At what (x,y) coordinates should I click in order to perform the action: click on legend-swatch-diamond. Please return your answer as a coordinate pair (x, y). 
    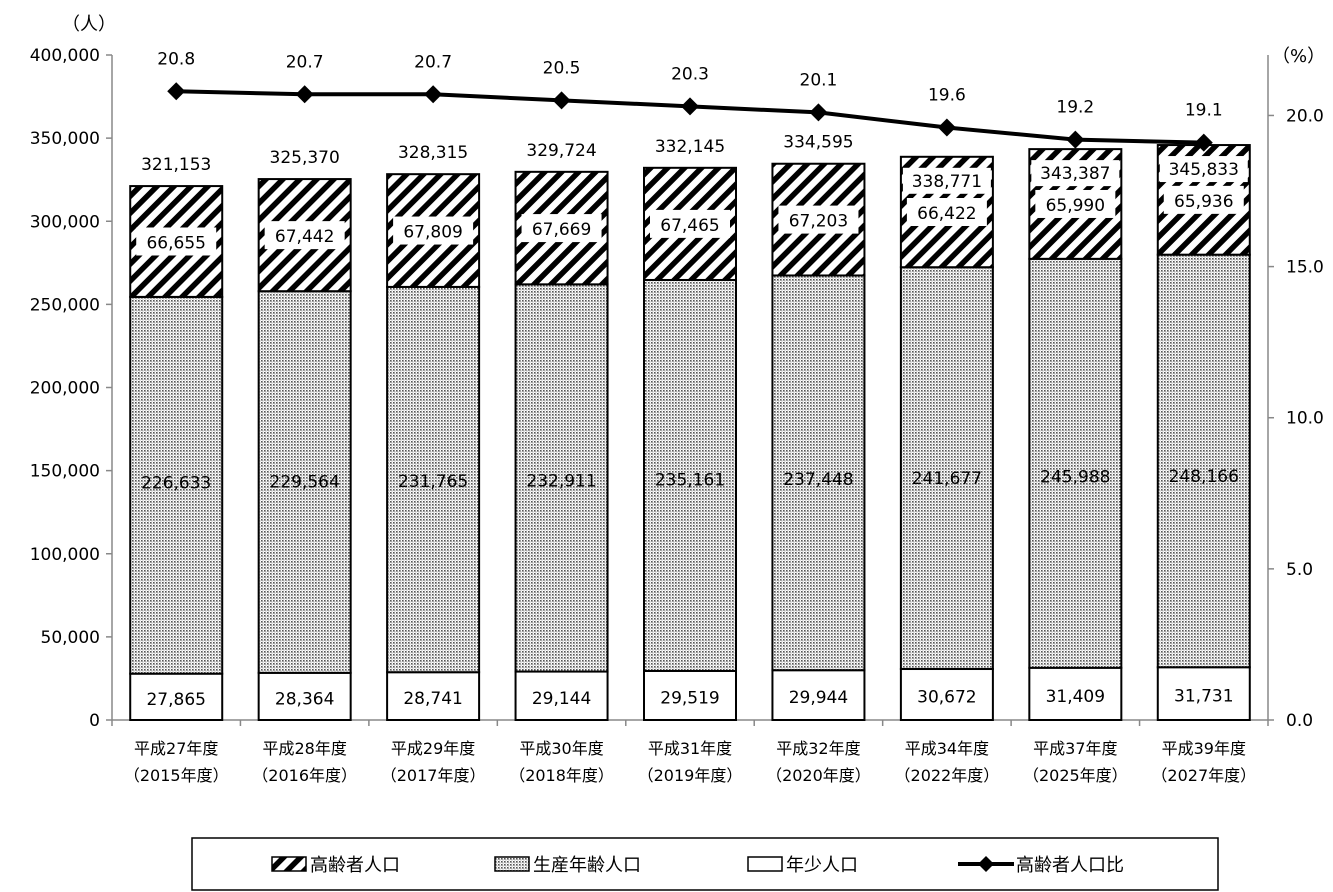
    Looking at the image, I should click on (986, 864).